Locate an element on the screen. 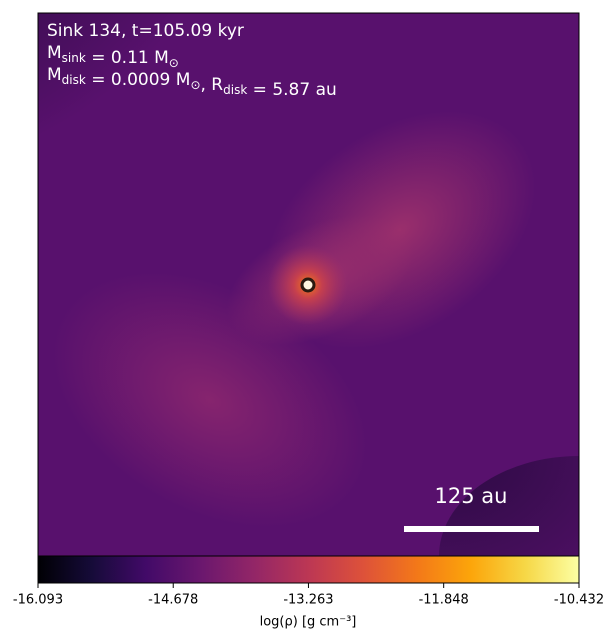  text: = 0.11 M is located at coordinates (127, 58).